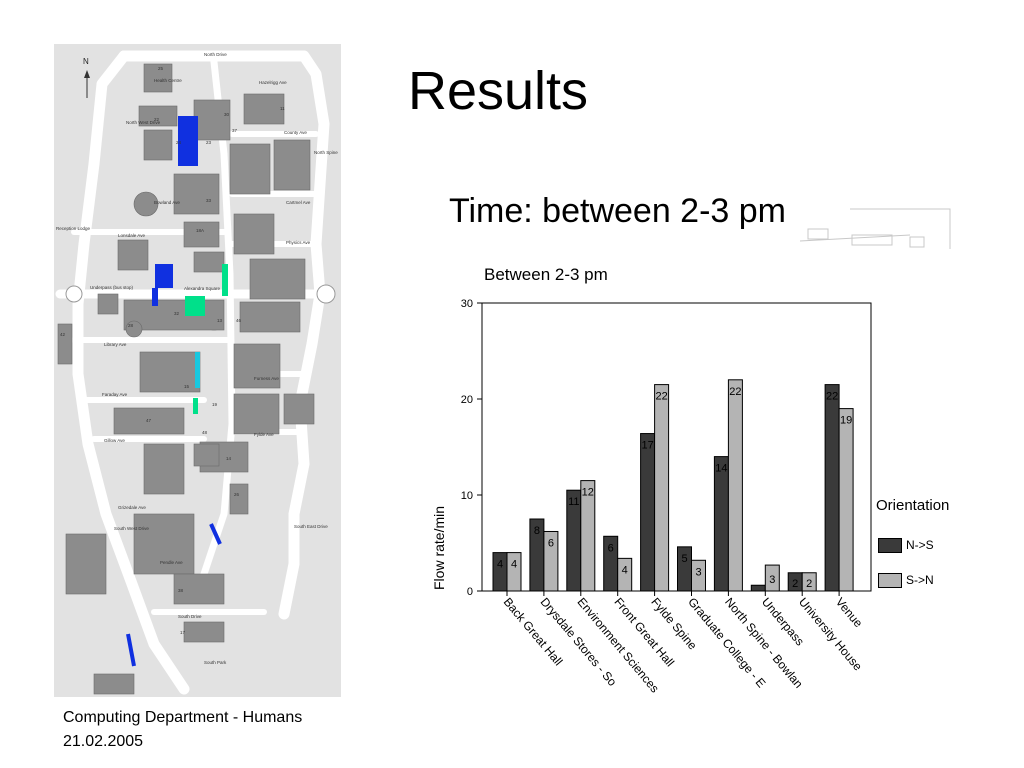  I want to click on legend-label-n-s: N->S, so click(920, 545).